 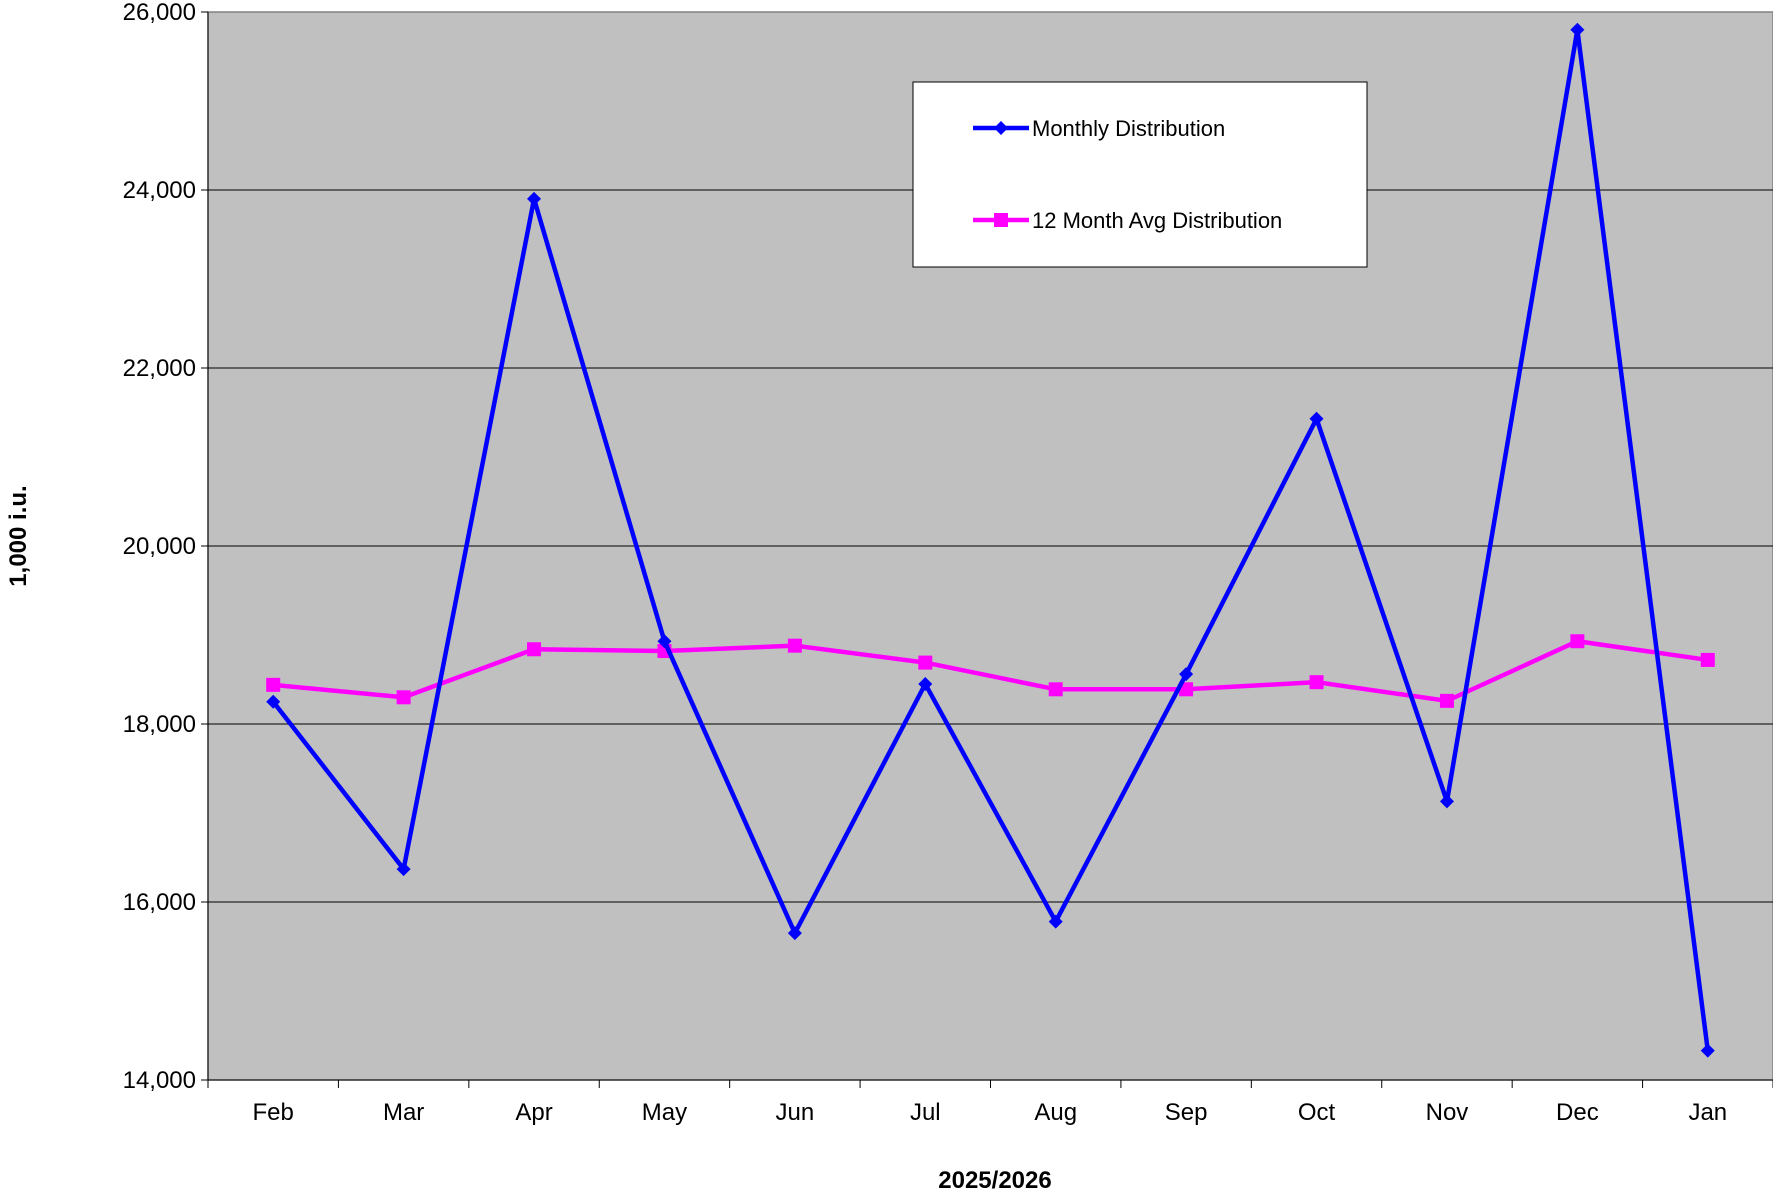 I want to click on x-tick-label: Dec, so click(x=1577, y=1112).